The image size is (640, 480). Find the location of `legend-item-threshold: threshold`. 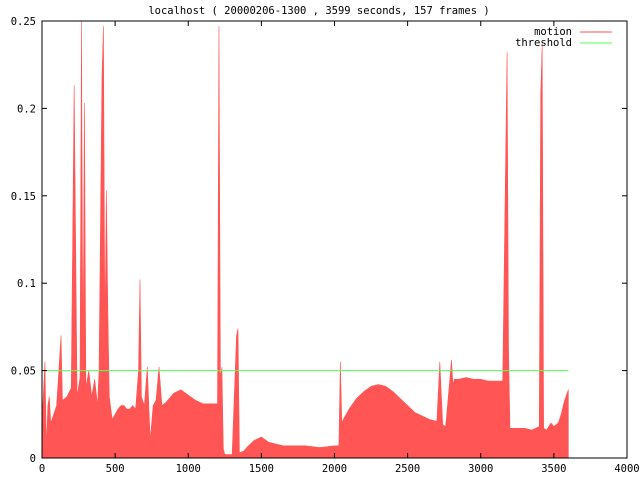

legend-item-threshold: threshold is located at coordinates (563, 43).